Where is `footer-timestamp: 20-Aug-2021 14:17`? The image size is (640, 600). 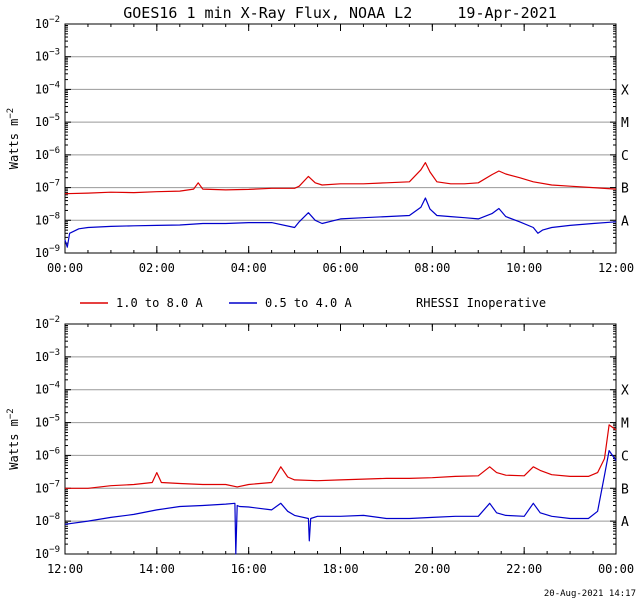 footer-timestamp: 20-Aug-2021 14:17 is located at coordinates (590, 594).